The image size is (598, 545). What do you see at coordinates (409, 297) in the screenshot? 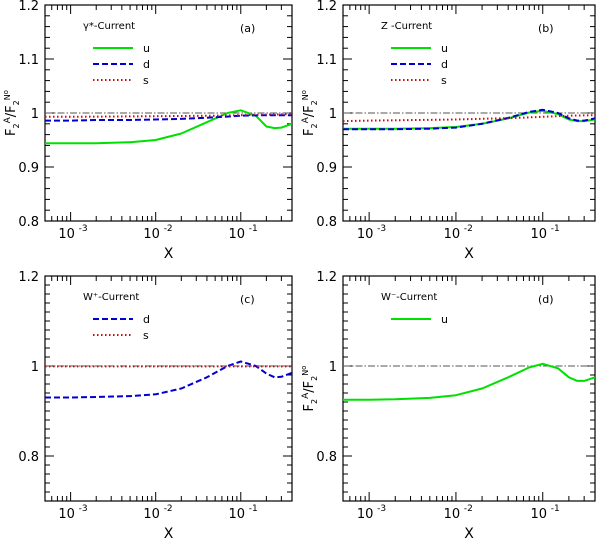
I see `panel-title: W⁻-Current` at bounding box center [409, 297].